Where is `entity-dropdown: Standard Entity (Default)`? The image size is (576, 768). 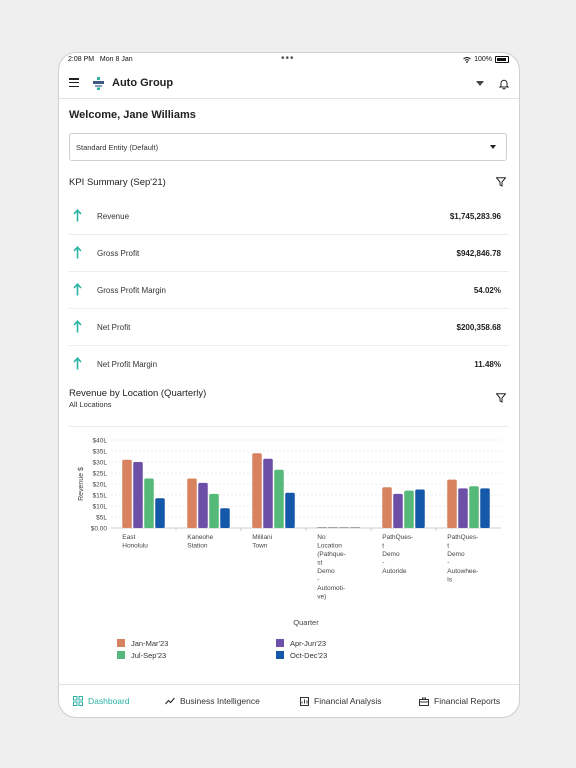 entity-dropdown: Standard Entity (Default) is located at coordinates (288, 147).